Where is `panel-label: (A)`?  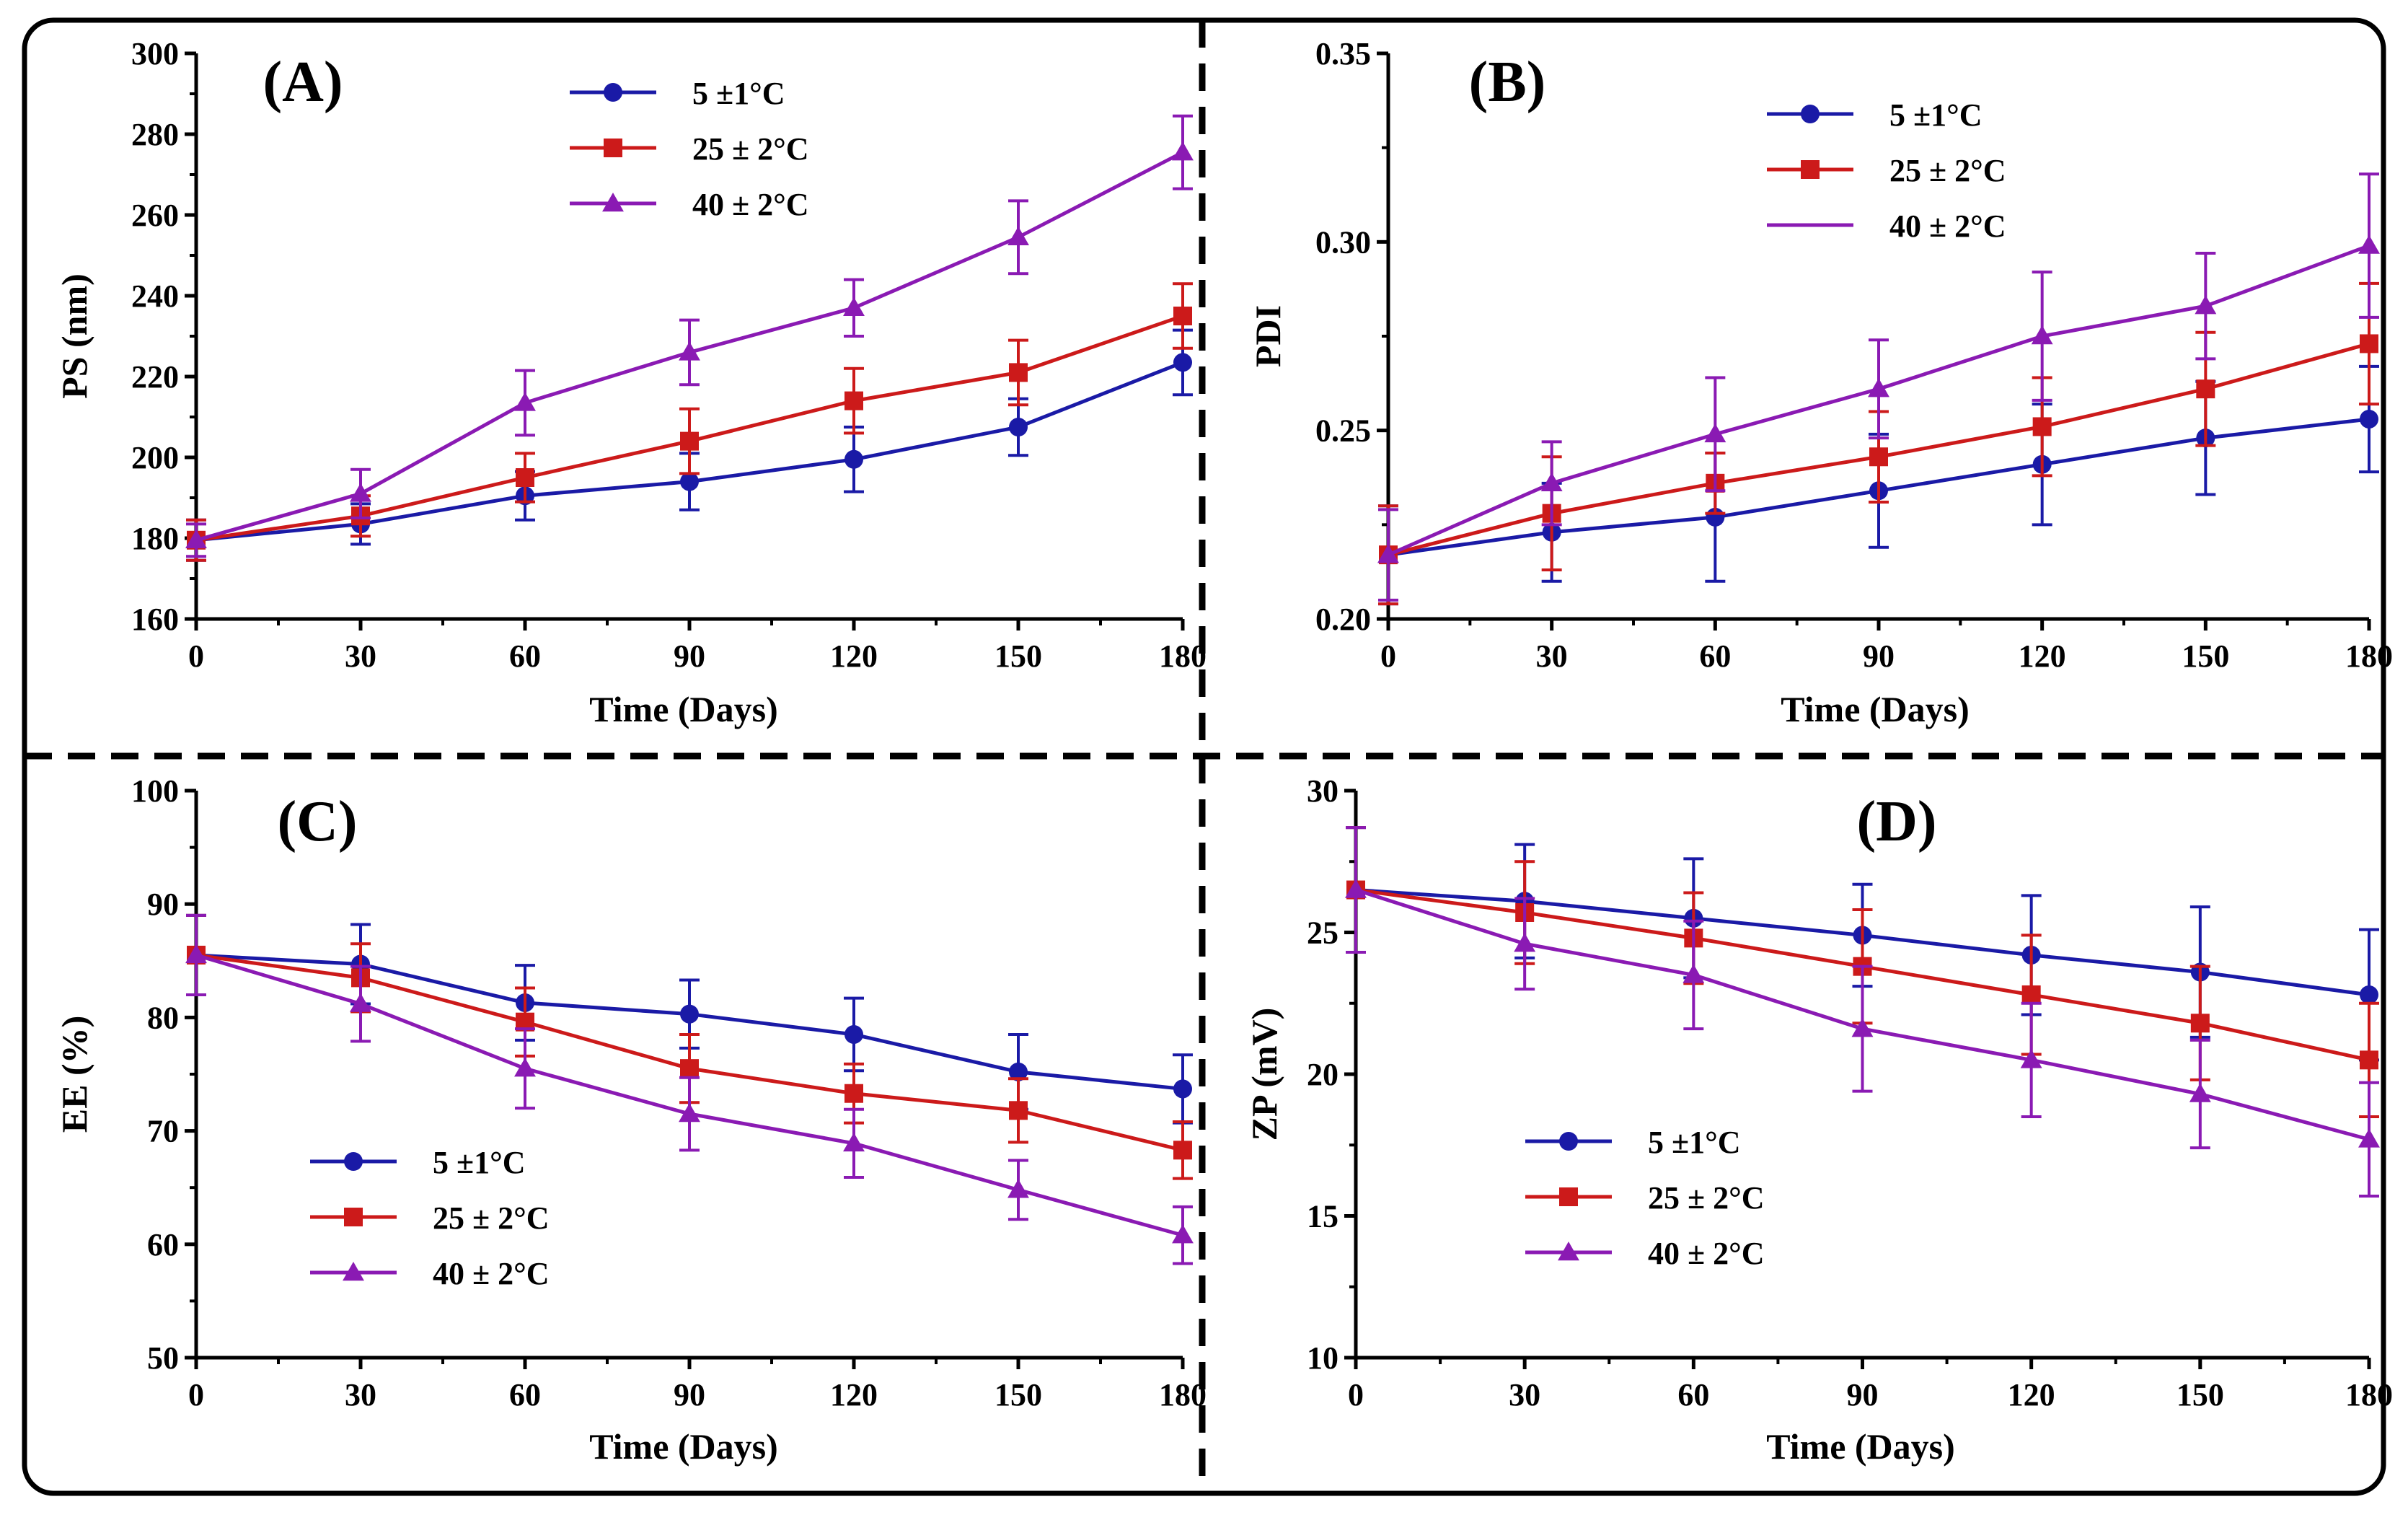 panel-label: (A) is located at coordinates (303, 82).